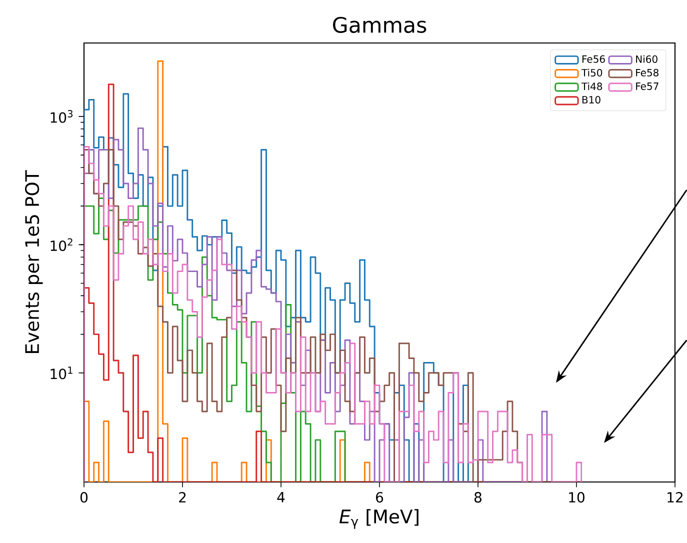  Describe the element at coordinates (281, 497) in the screenshot. I see `x-tick-label: 4` at that location.